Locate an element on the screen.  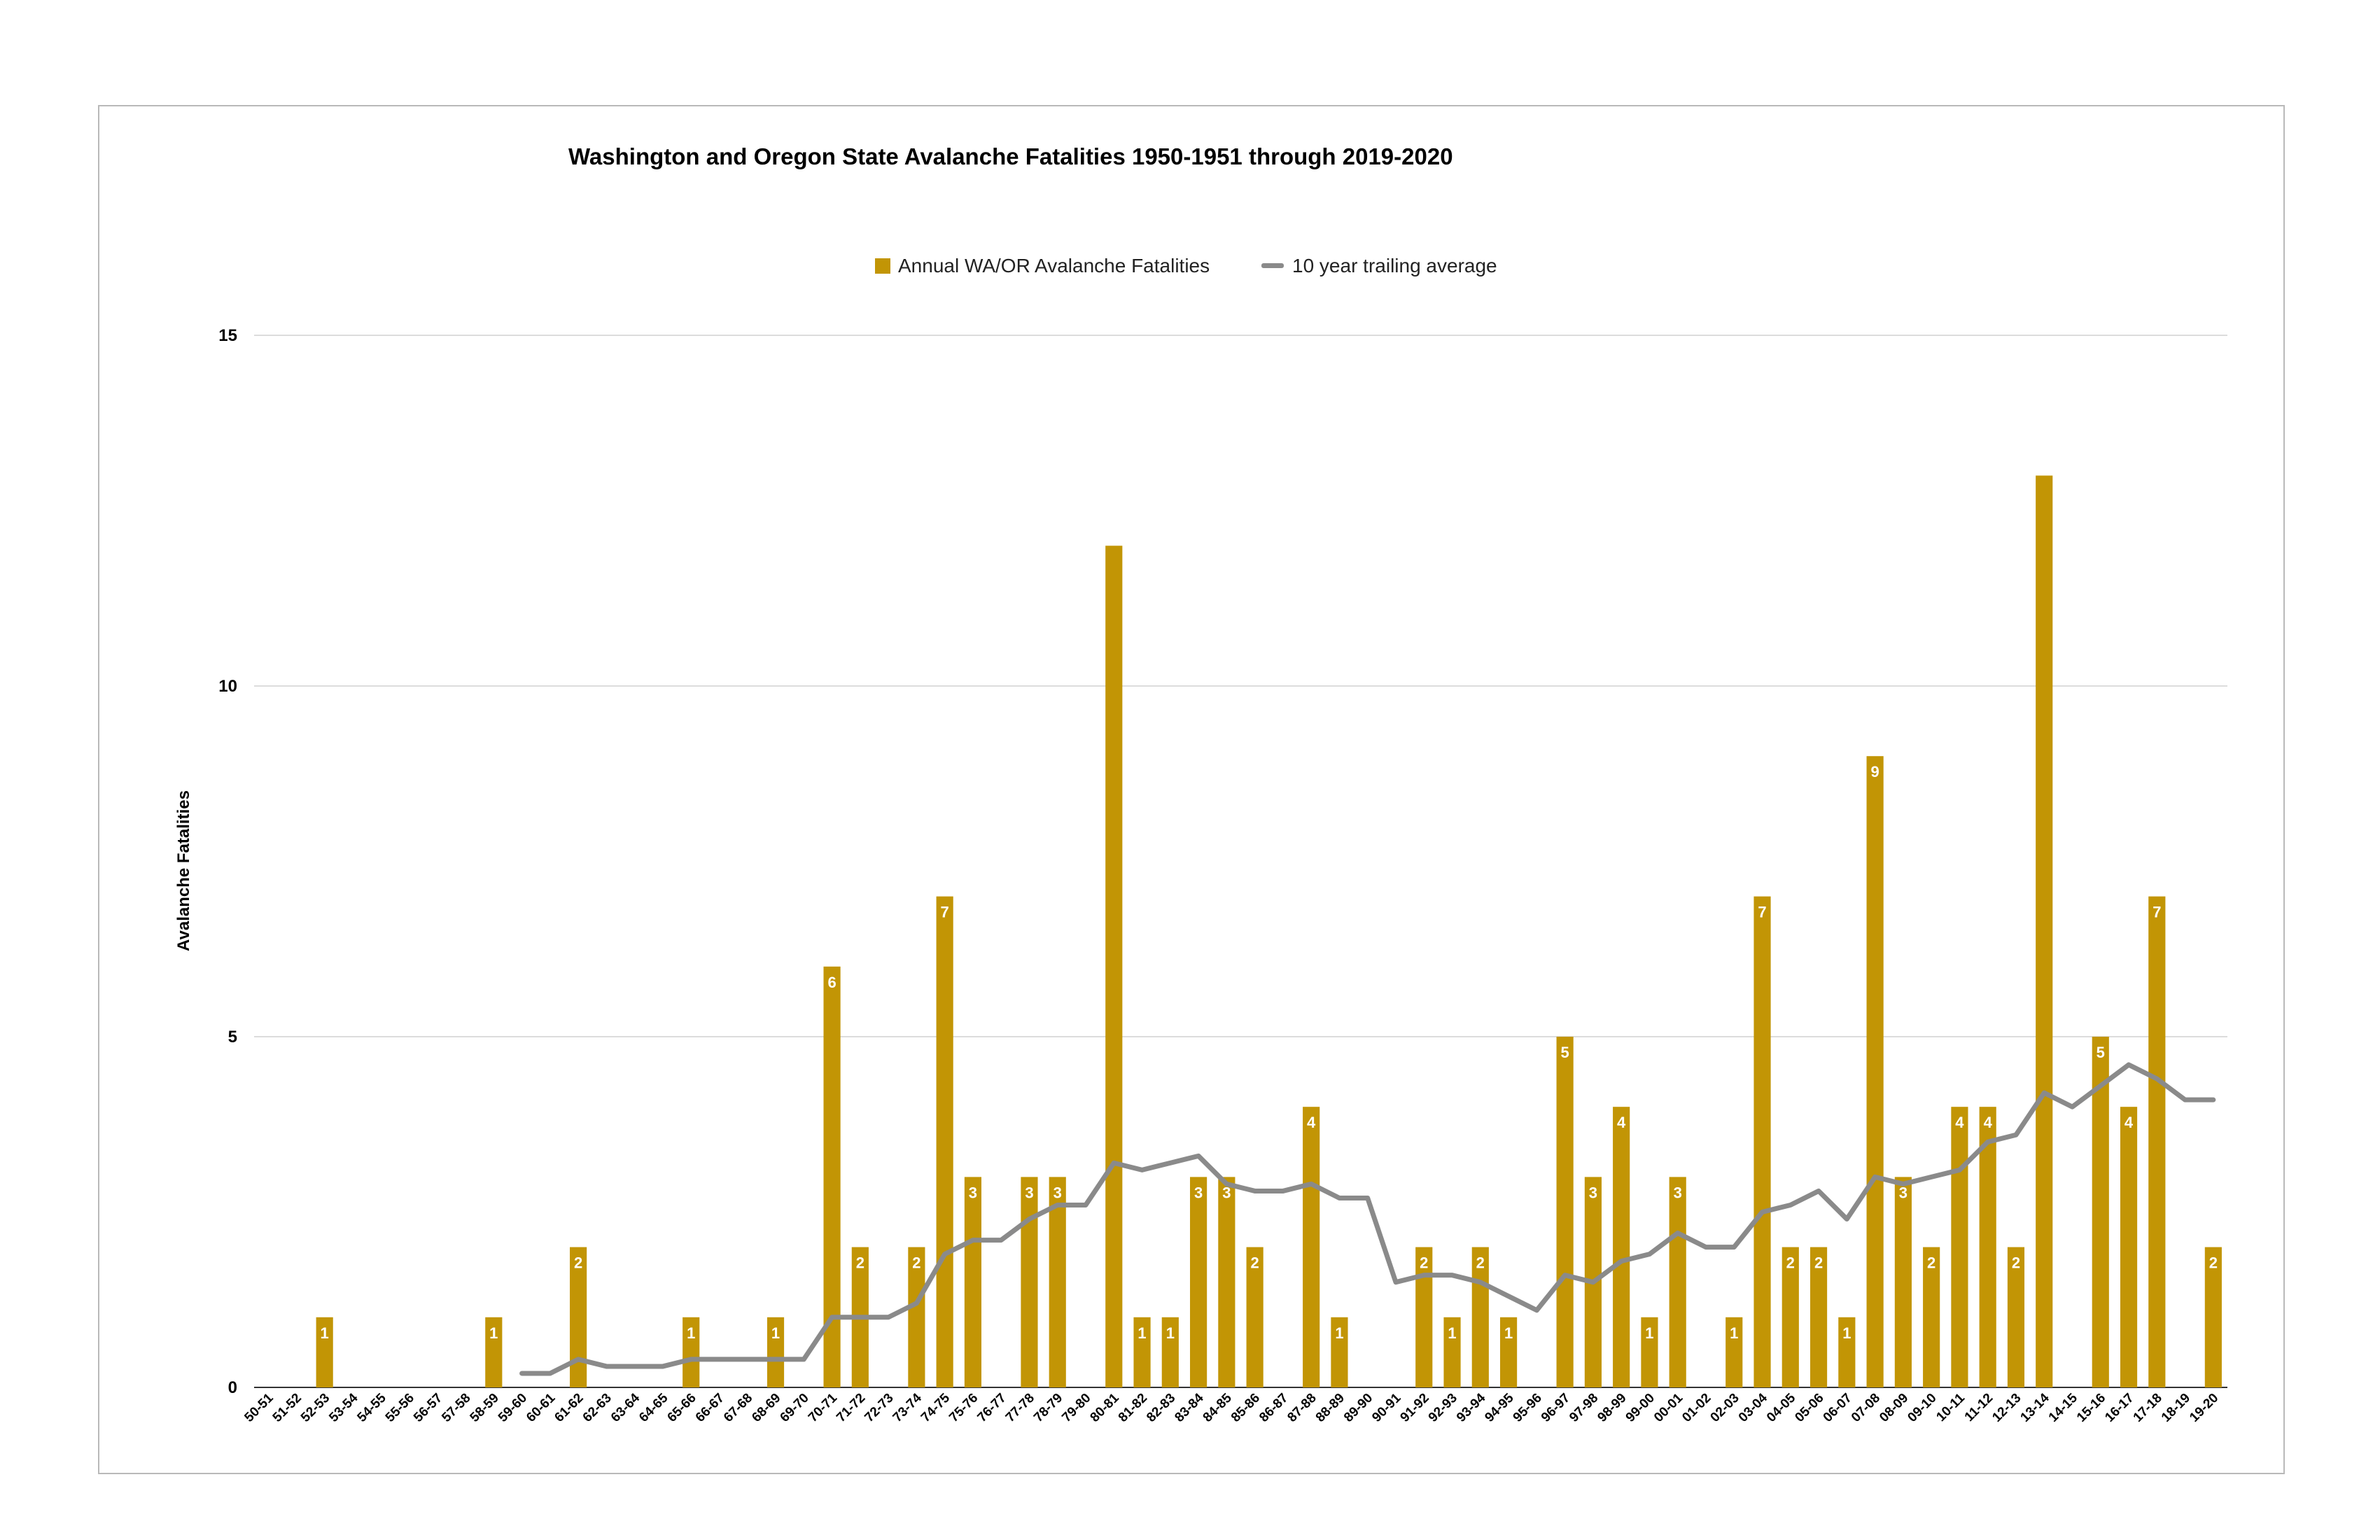
line-series is located at coordinates (1367, 1219).